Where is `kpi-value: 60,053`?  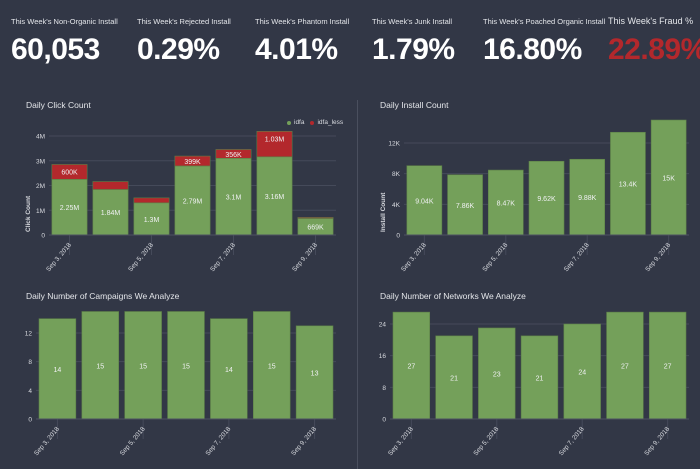 kpi-value: 60,053 is located at coordinates (55, 49).